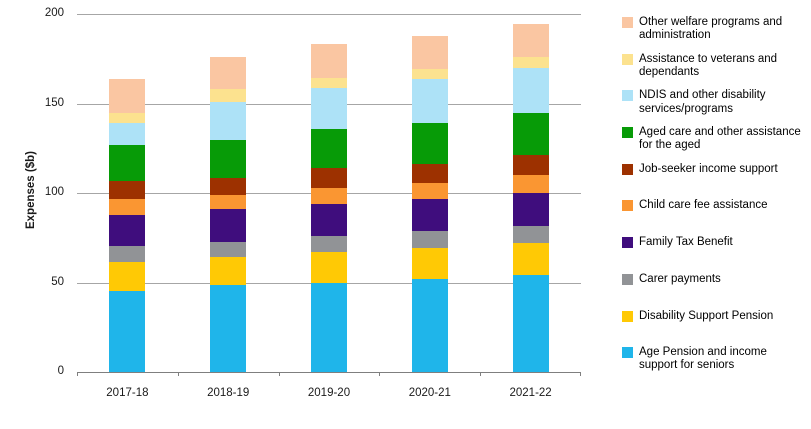  I want to click on y-tick-label-200: 200, so click(54, 13).